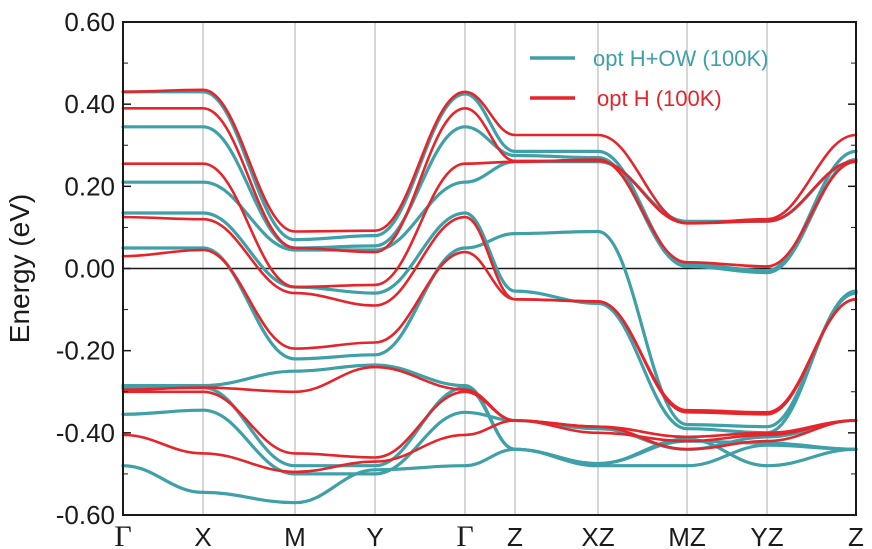 This screenshot has height=549, width=872. I want to click on y-axis-label: Energy (eV), so click(19, 268).